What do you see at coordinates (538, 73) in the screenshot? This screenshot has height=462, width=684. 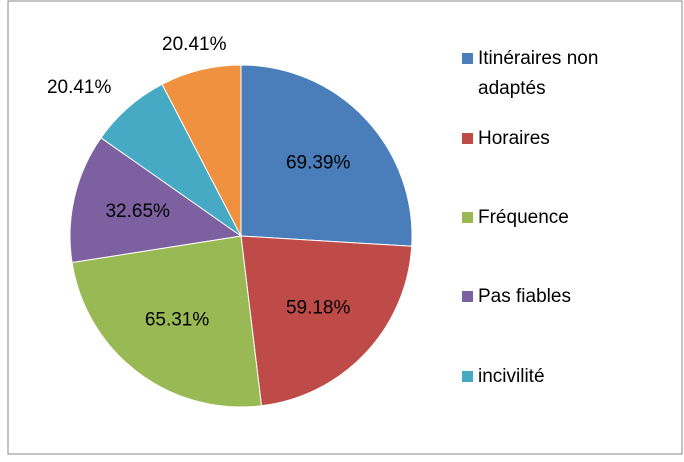 I see `legend-label: Itinéraires non adaptés` at bounding box center [538, 73].